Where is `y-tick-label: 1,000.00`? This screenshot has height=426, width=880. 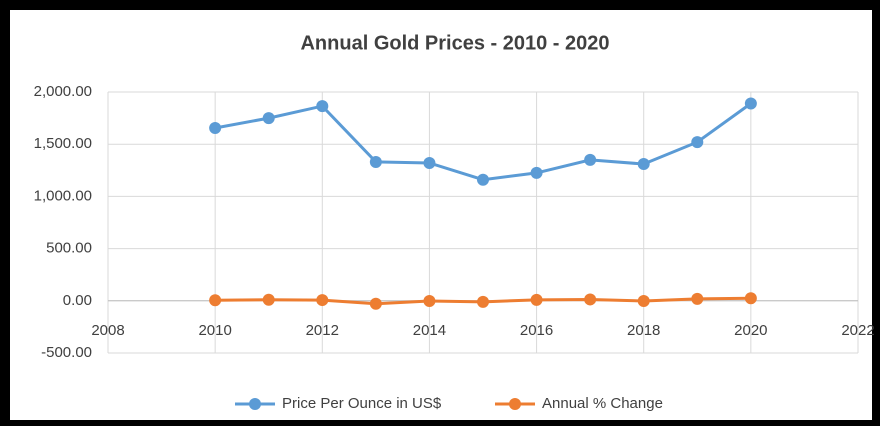
y-tick-label: 1,000.00 is located at coordinates (63, 195).